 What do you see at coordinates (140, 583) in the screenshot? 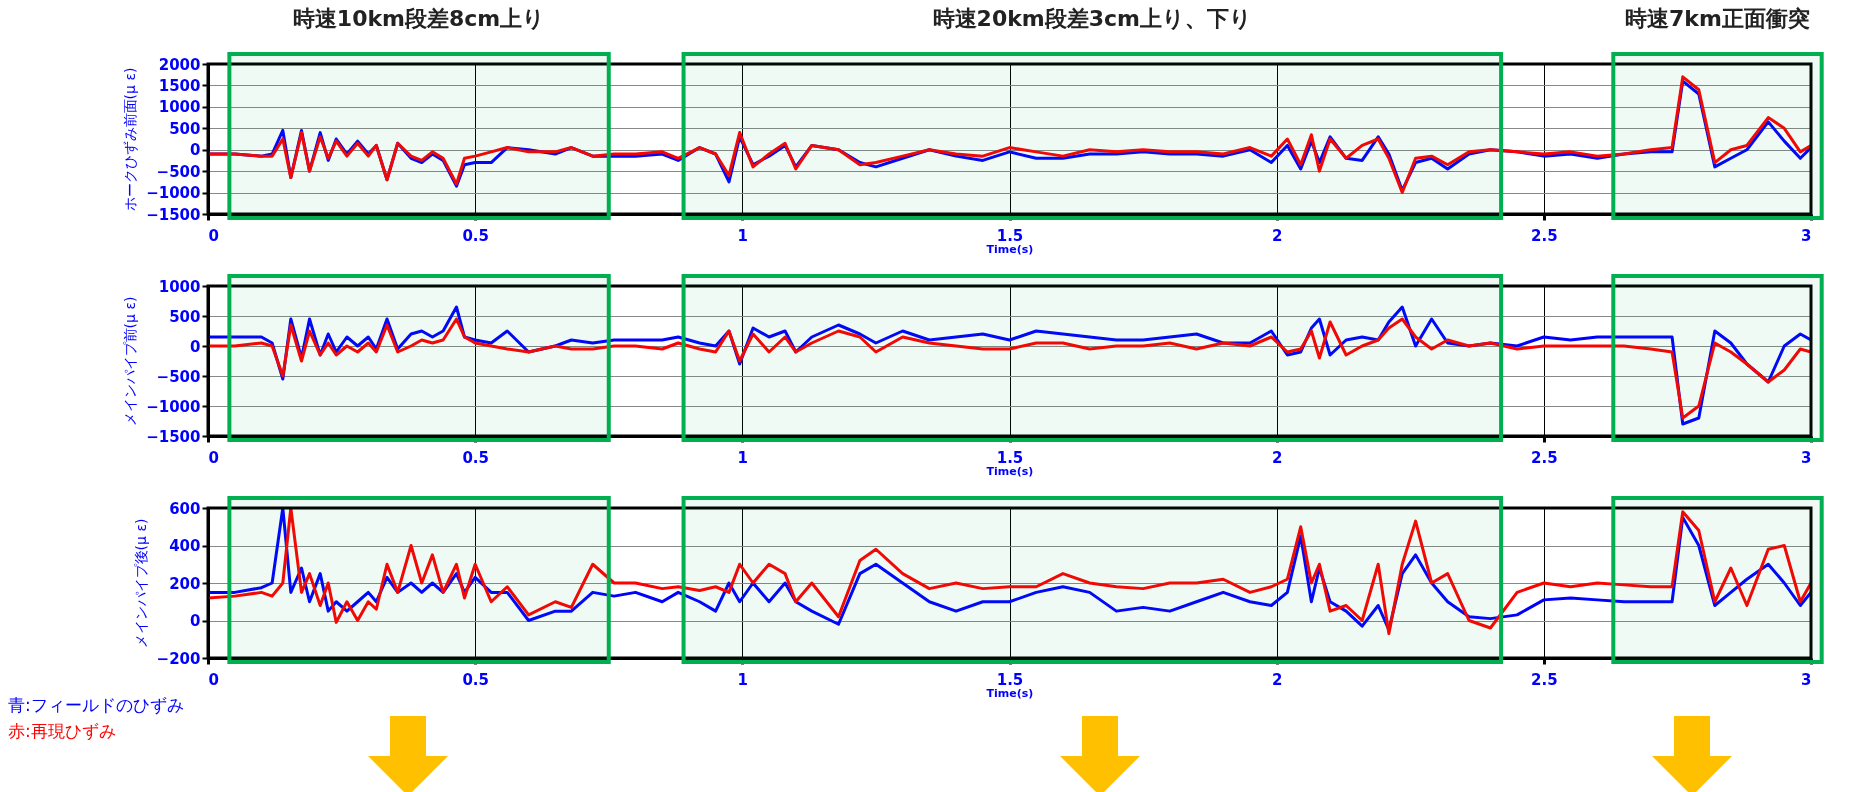
I see `y-axis-title: メインパイプ後(μ ε)` at bounding box center [140, 583].